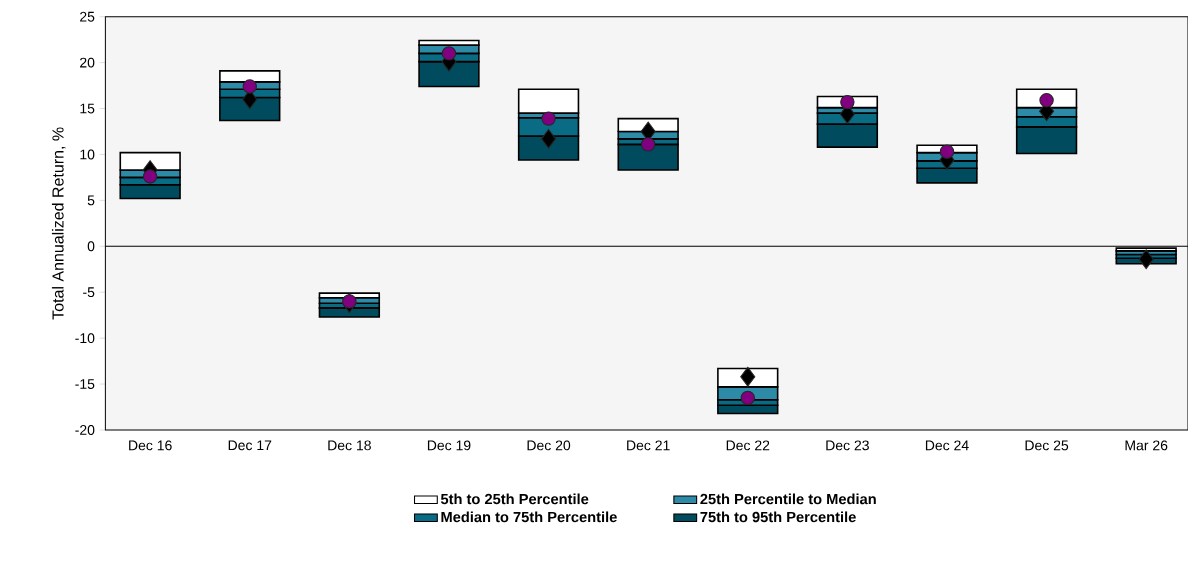 Image resolution: width=1188 pixels, height=568 pixels. What do you see at coordinates (85, 338) in the screenshot?
I see `y-tick-label: -10` at bounding box center [85, 338].